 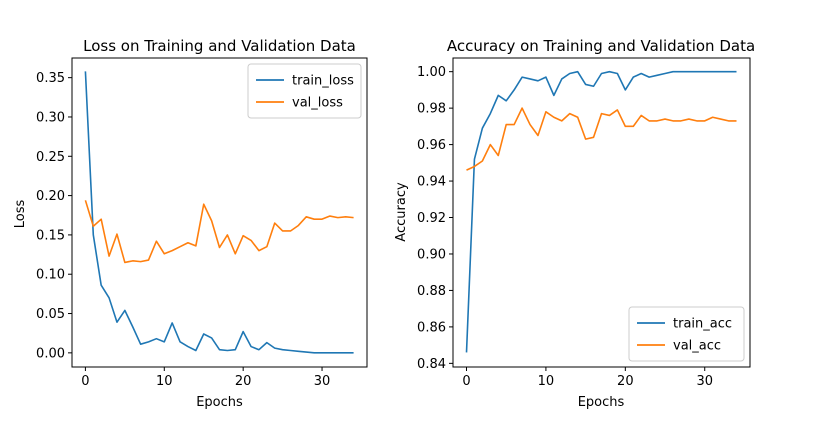 What do you see at coordinates (323, 81) in the screenshot?
I see `loss-chart-legend-label: train_loss` at bounding box center [323, 81].